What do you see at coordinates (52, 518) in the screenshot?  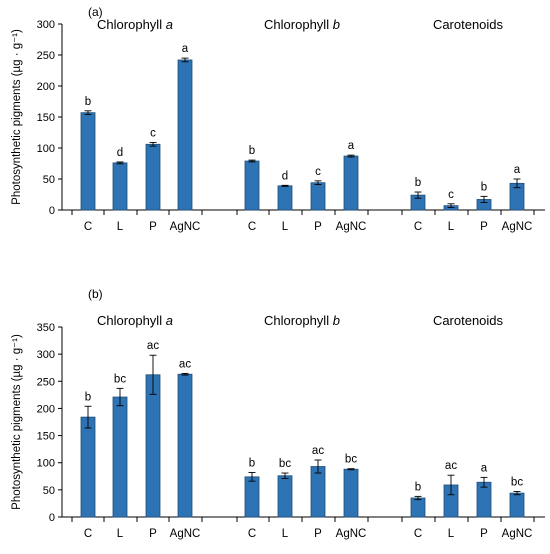 I see `y-tick-label: 0` at bounding box center [52, 518].